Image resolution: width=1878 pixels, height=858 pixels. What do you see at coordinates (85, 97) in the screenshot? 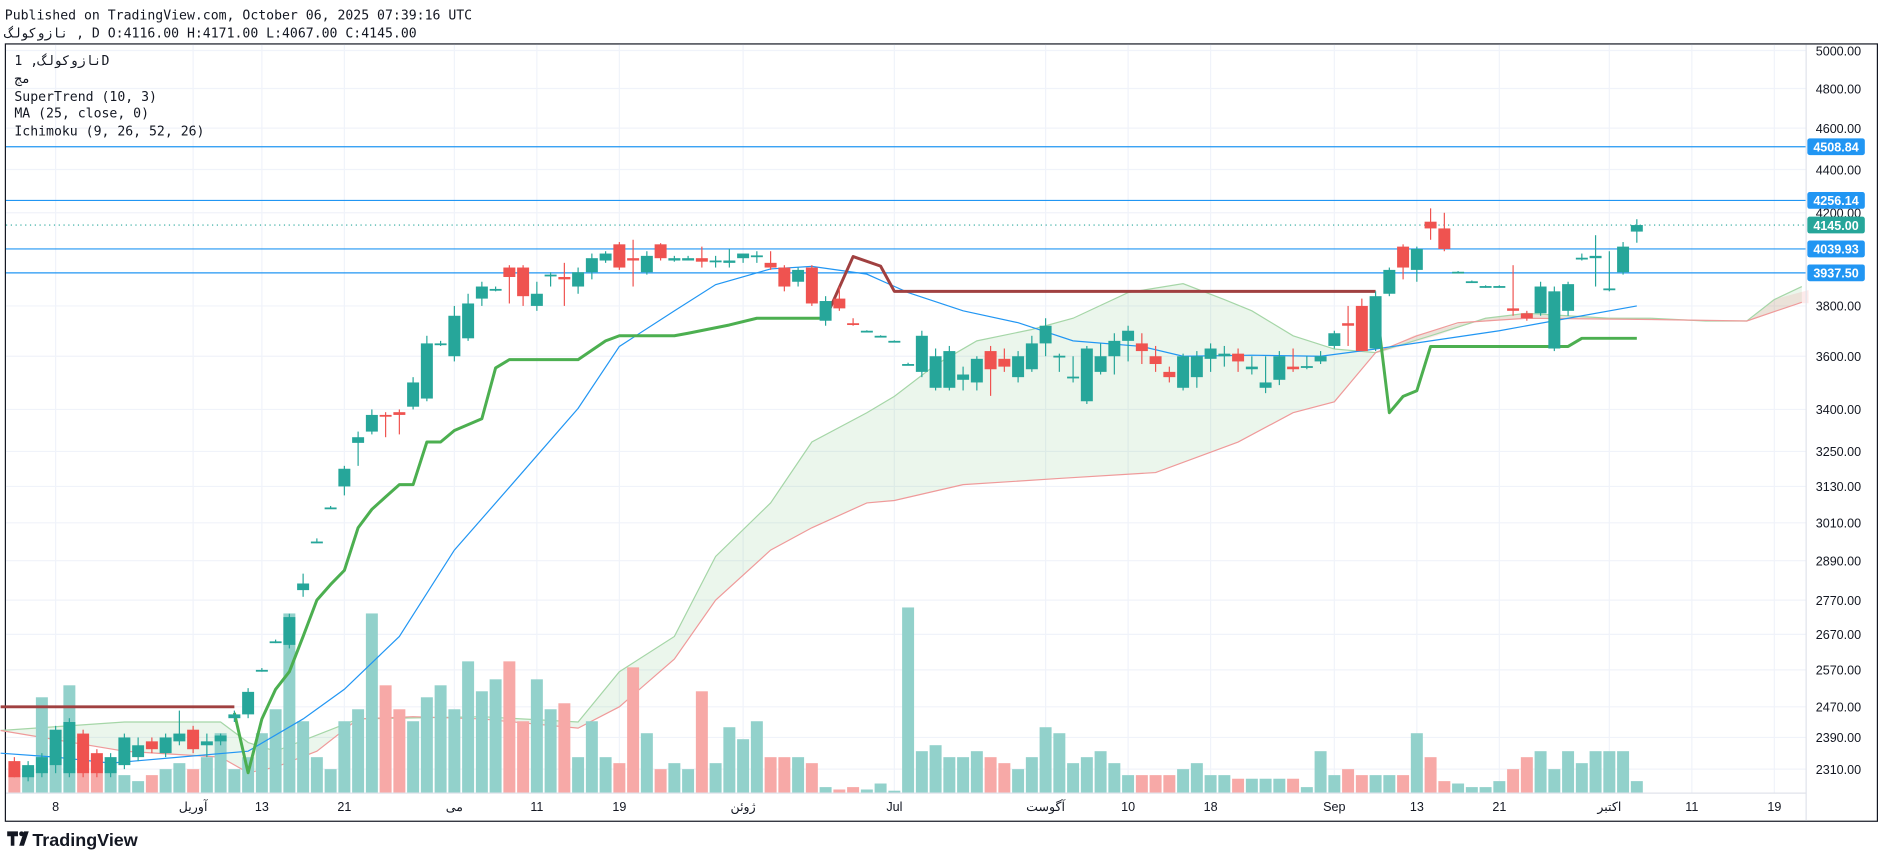
I see `legend-supertrend: SuperTrend (10, 3)` at bounding box center [85, 97].